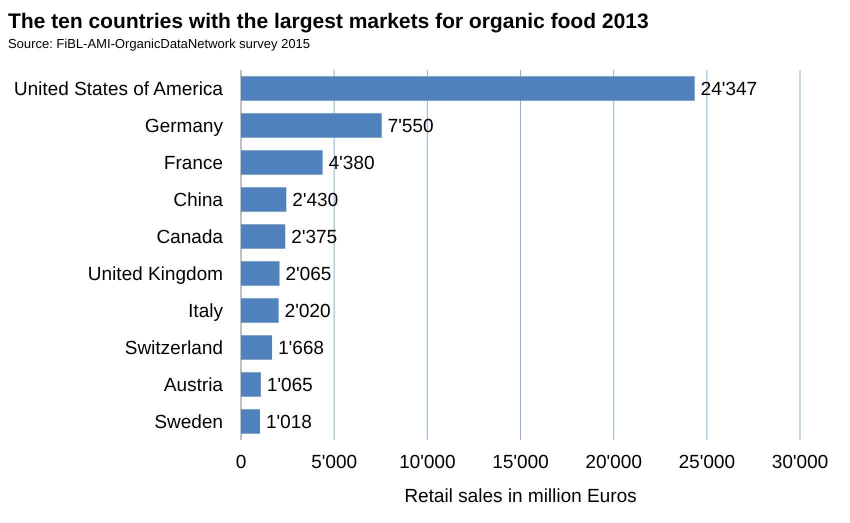  Describe the element at coordinates (198, 201) in the screenshot. I see `y-tick-label: China` at that location.